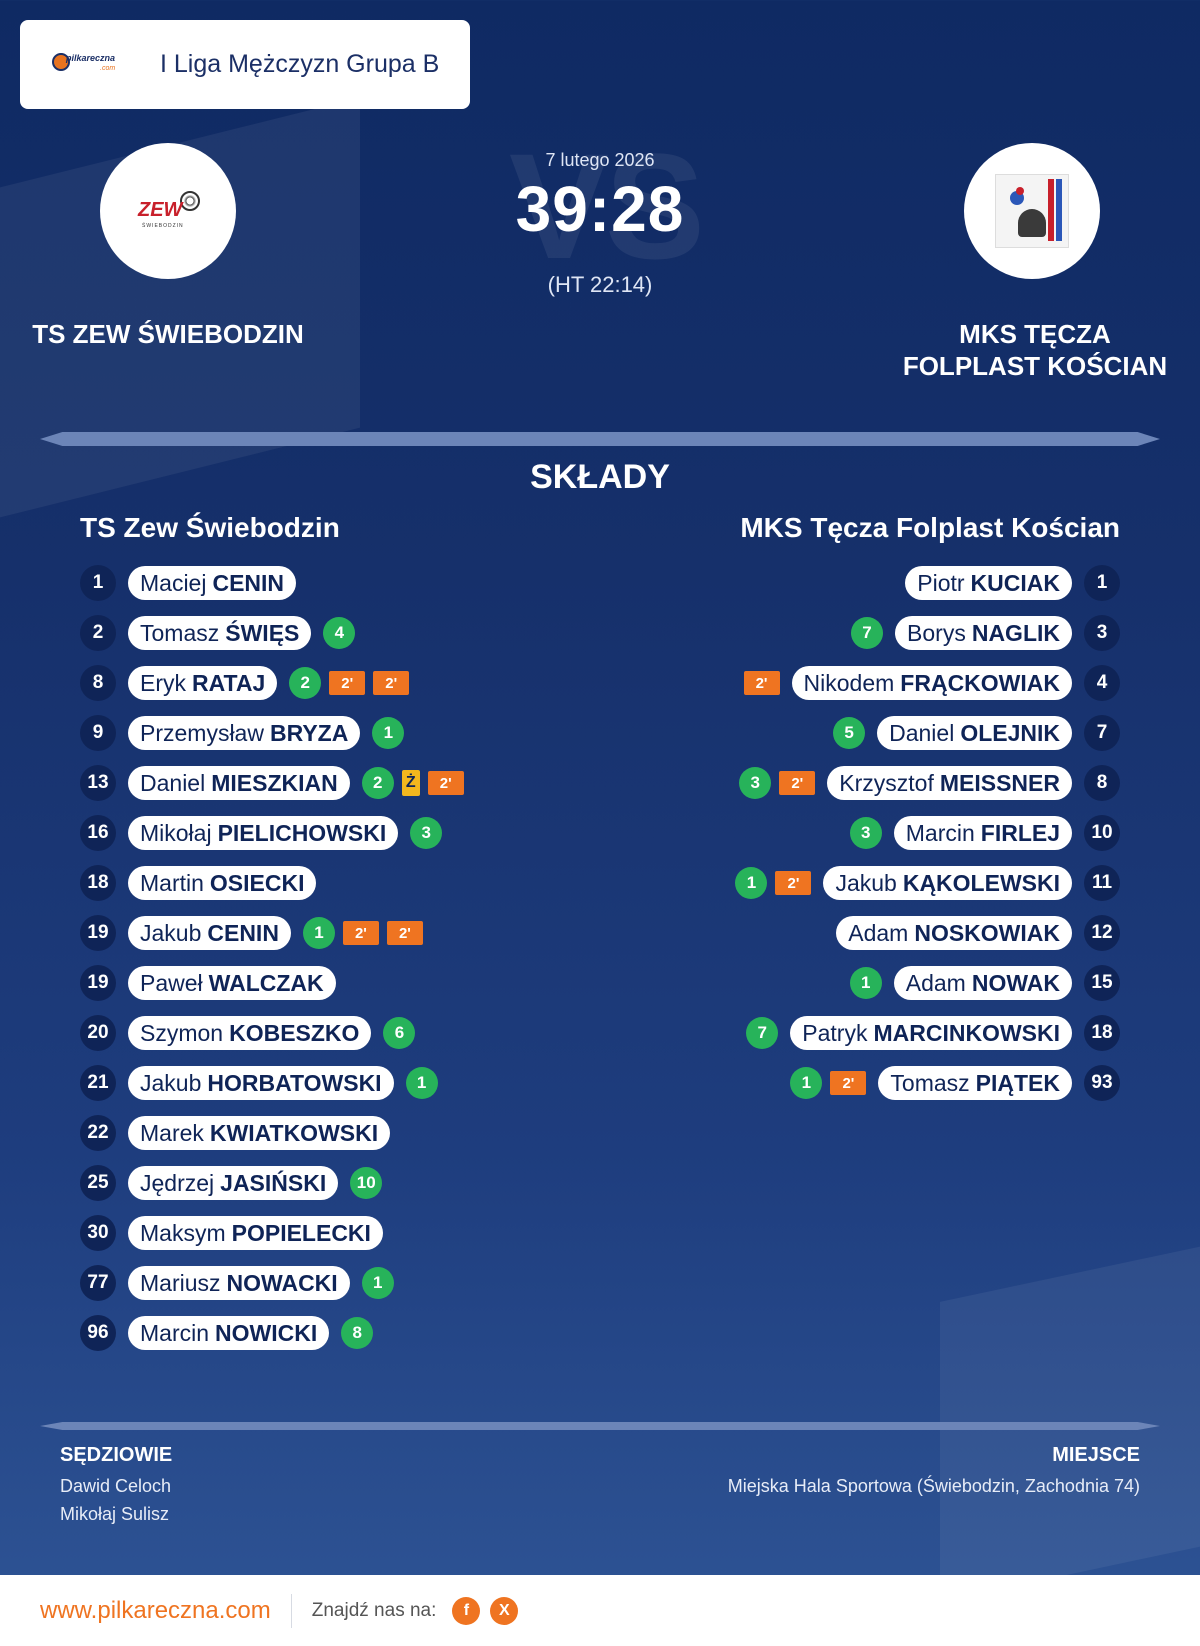 The width and height of the screenshot is (1200, 1646). What do you see at coordinates (466, 1610) in the screenshot?
I see `facebook-icon: f` at bounding box center [466, 1610].